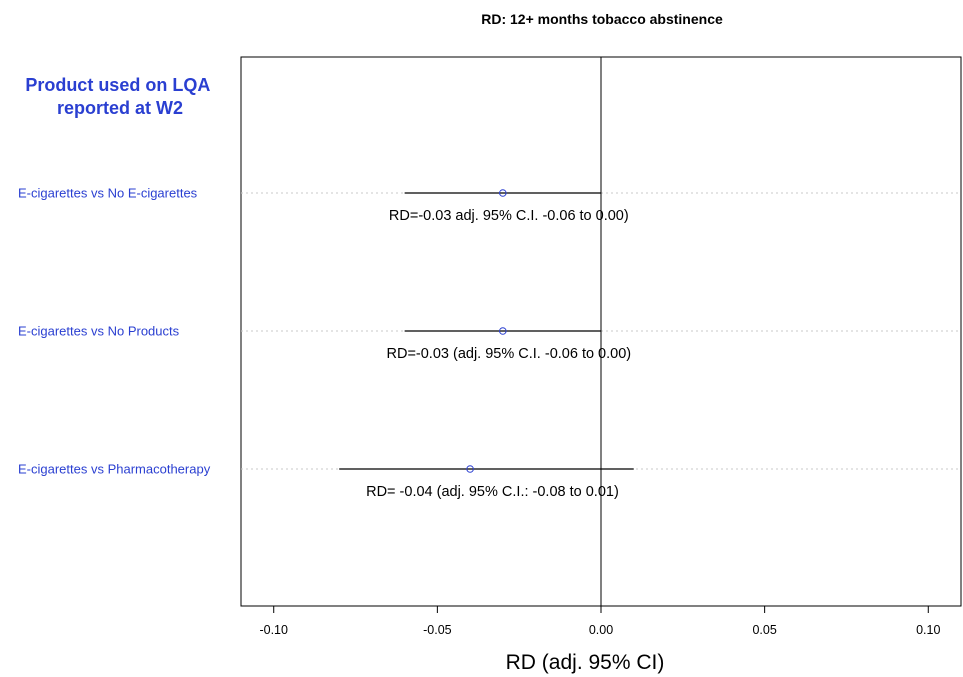 The height and width of the screenshot is (677, 963). I want to click on group-header-line-1: Product used on LQA, so click(117, 85).